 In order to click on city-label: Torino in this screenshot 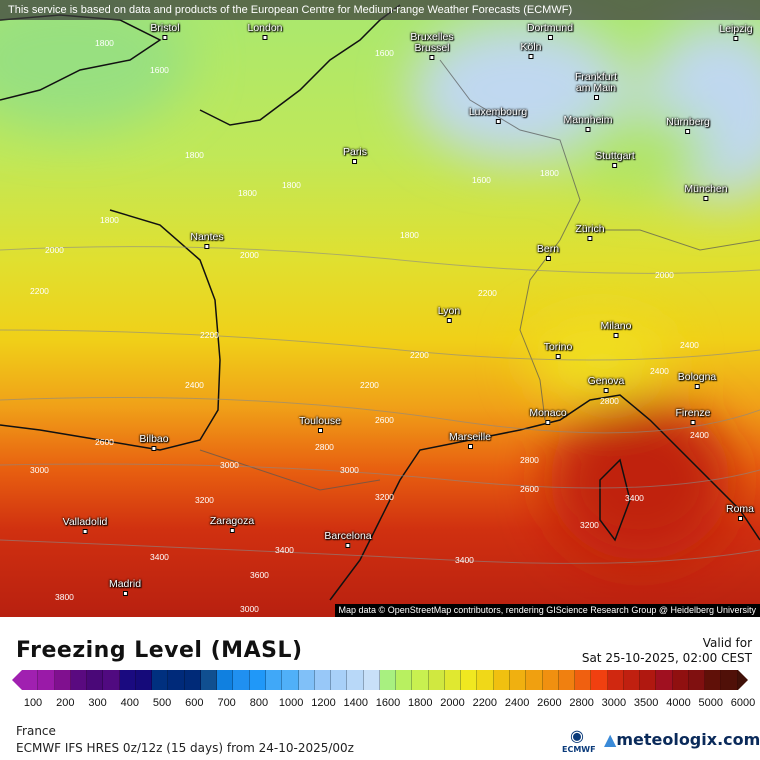, I will do `click(558, 350)`.